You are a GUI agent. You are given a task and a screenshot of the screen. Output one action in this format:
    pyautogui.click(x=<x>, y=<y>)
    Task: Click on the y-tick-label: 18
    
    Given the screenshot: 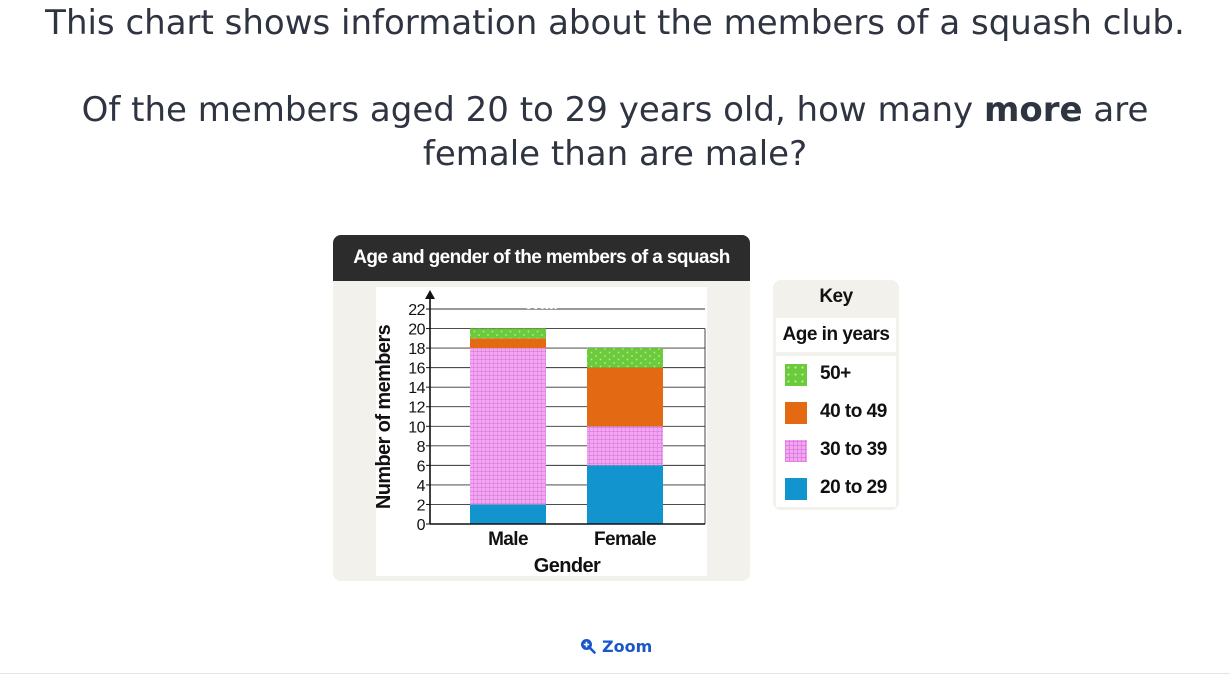 What is the action you would take?
    pyautogui.click(x=416, y=349)
    